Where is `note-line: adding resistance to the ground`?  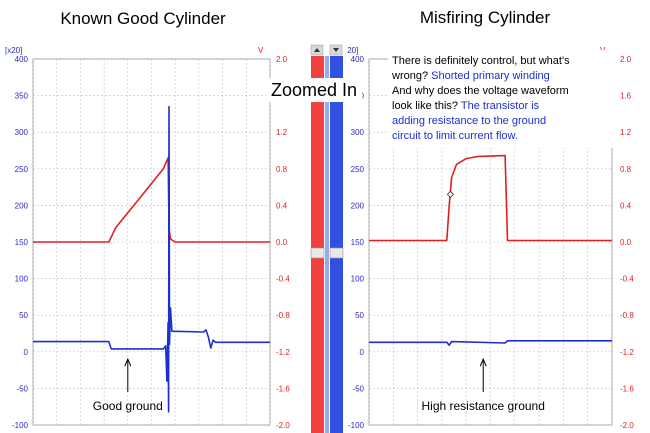
note-line: adding resistance to the ground is located at coordinates (469, 121).